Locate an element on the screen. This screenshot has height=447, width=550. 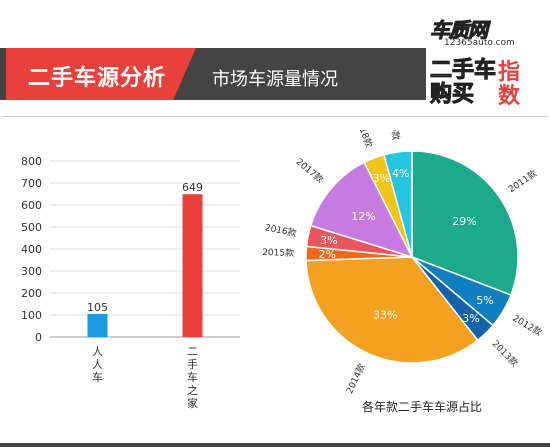
pie-slice-label: 2017款 is located at coordinates (310, 171).